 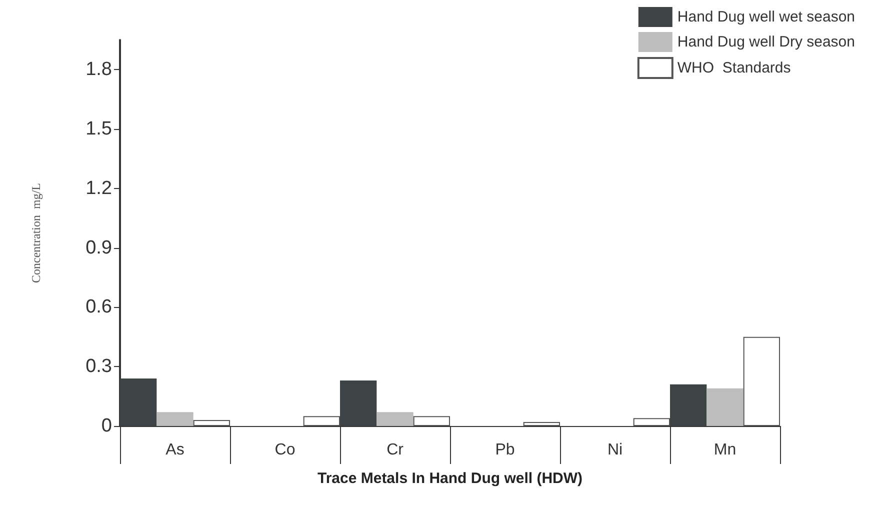 What do you see at coordinates (99, 367) in the screenshot?
I see `y-tick-label: 0.3` at bounding box center [99, 367].